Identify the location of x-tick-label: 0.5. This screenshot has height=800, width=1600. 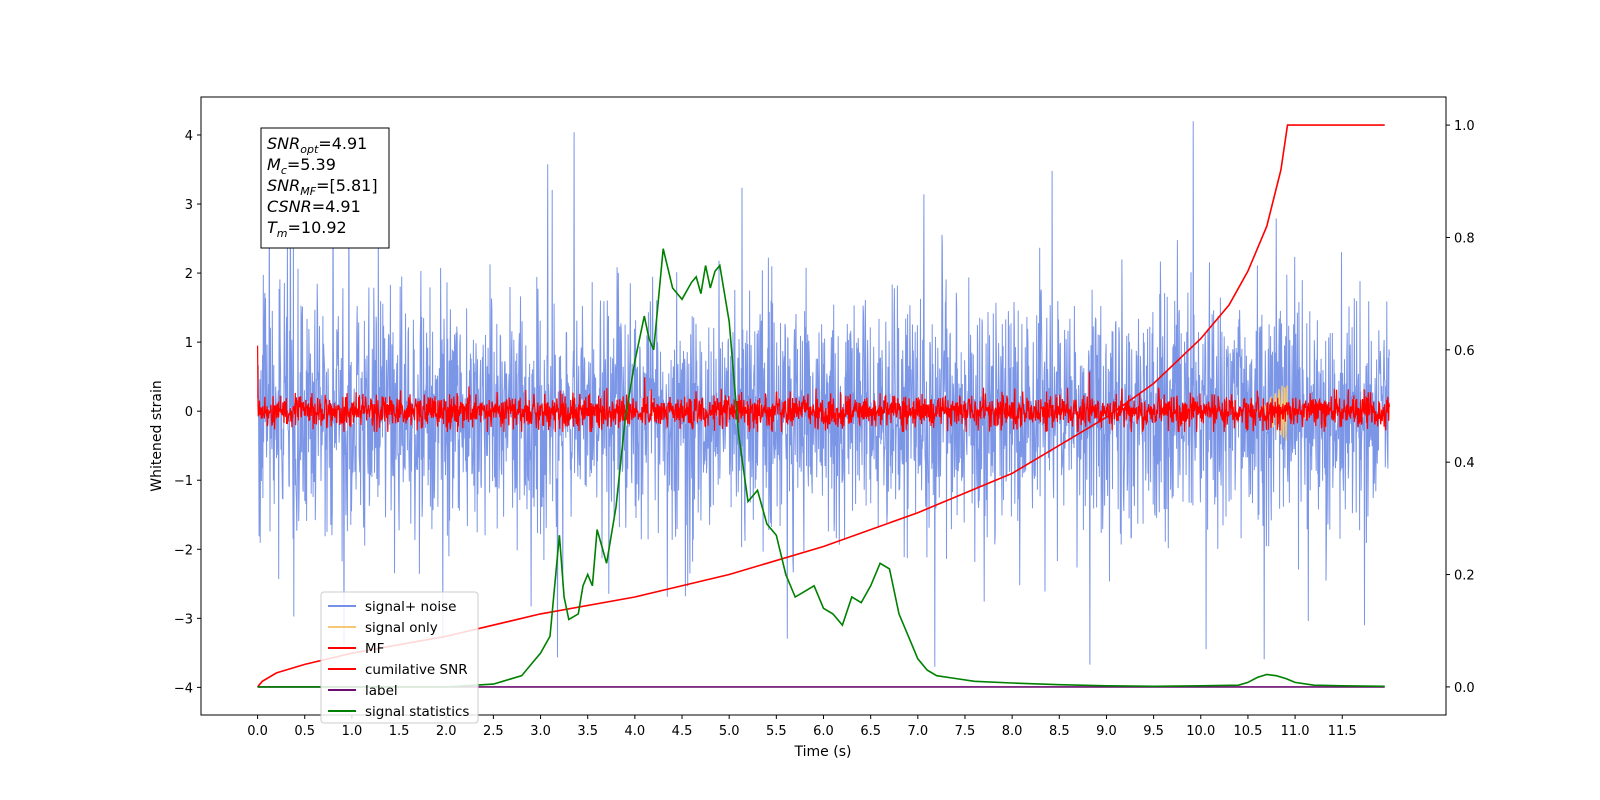
(304, 731).